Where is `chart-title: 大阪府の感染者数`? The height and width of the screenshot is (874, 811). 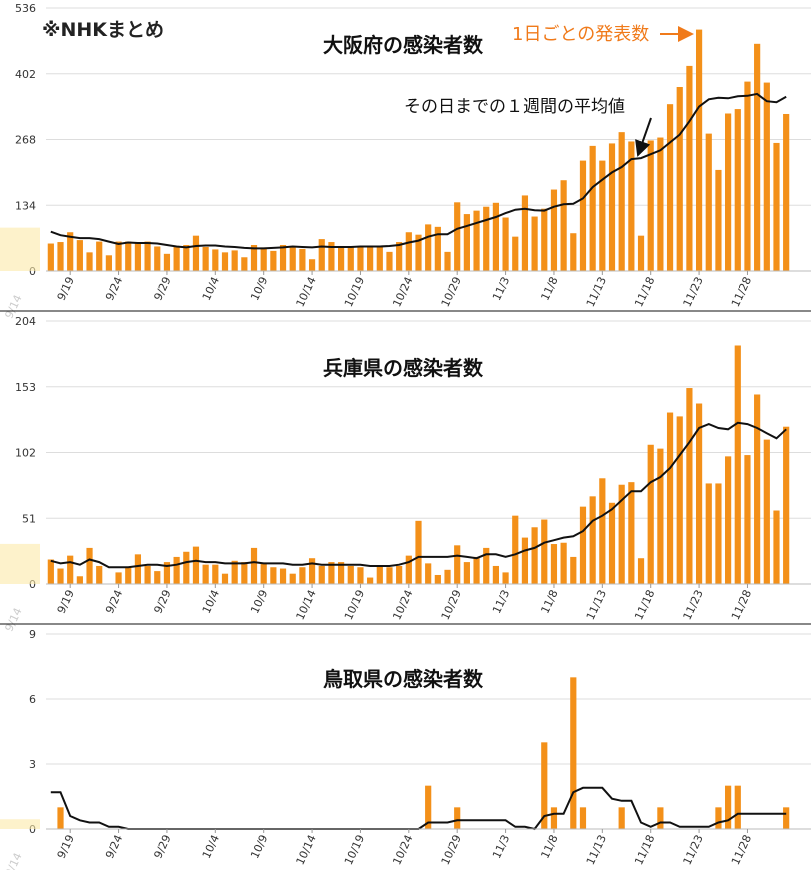
chart-title: 大阪府の感染者数 is located at coordinates (403, 45).